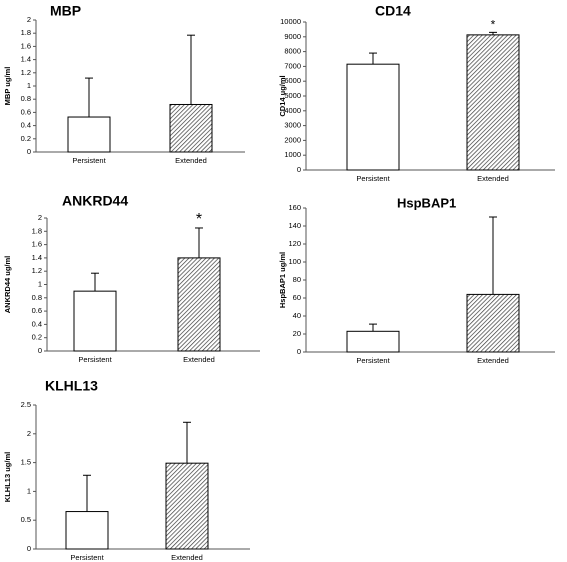 This screenshot has height=562, width=567. Describe the element at coordinates (294, 243) in the screenshot. I see `y-tick-label: 120` at that location.